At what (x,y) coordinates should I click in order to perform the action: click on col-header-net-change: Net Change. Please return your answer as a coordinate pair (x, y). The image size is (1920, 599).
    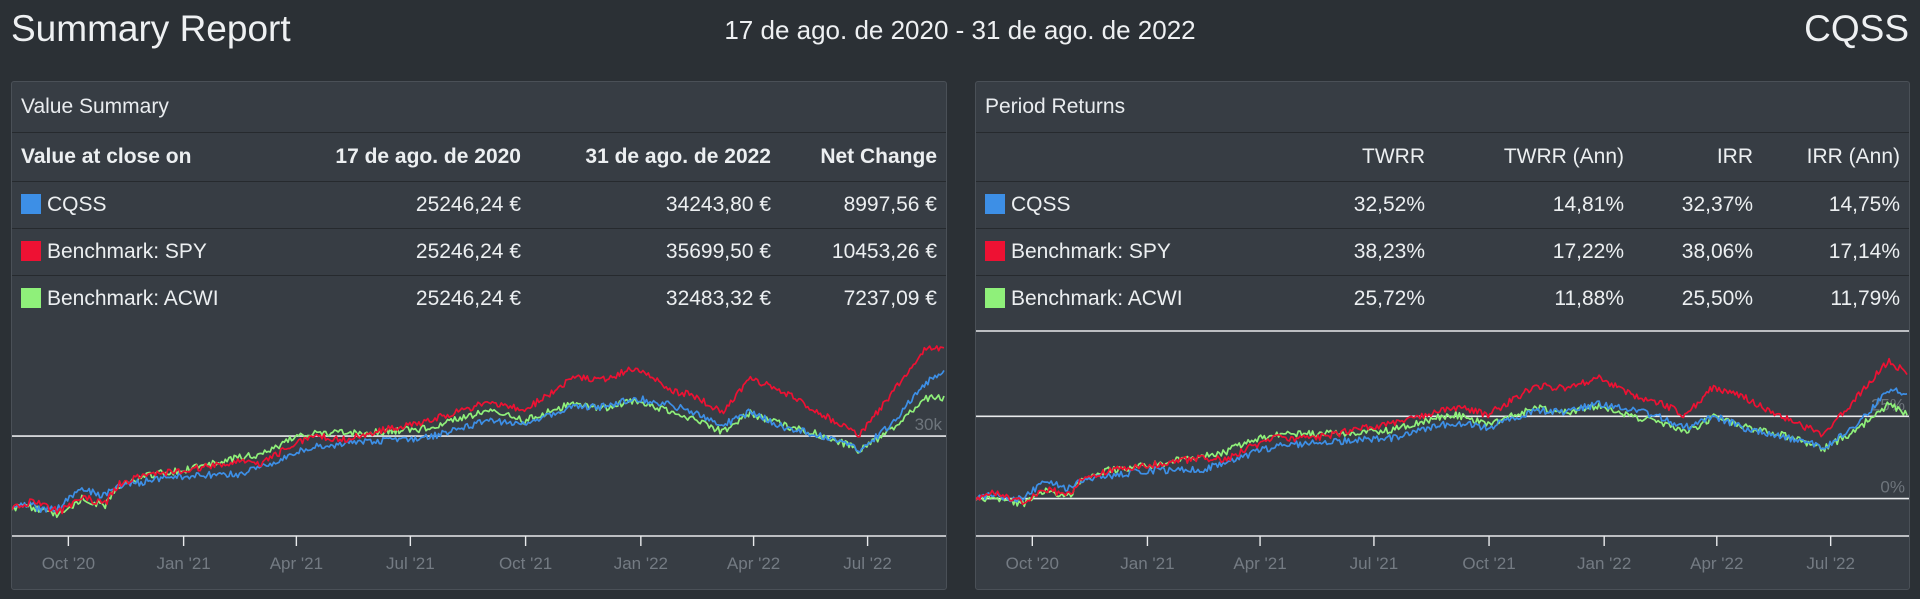
    Looking at the image, I should click on (878, 156).